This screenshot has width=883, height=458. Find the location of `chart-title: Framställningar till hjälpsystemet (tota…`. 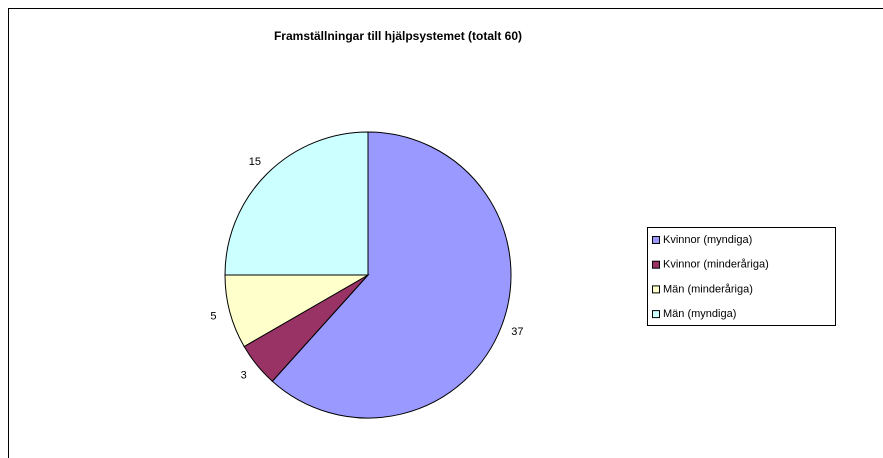

chart-title: Framställningar till hjälpsystemet (tota… is located at coordinates (398, 36).